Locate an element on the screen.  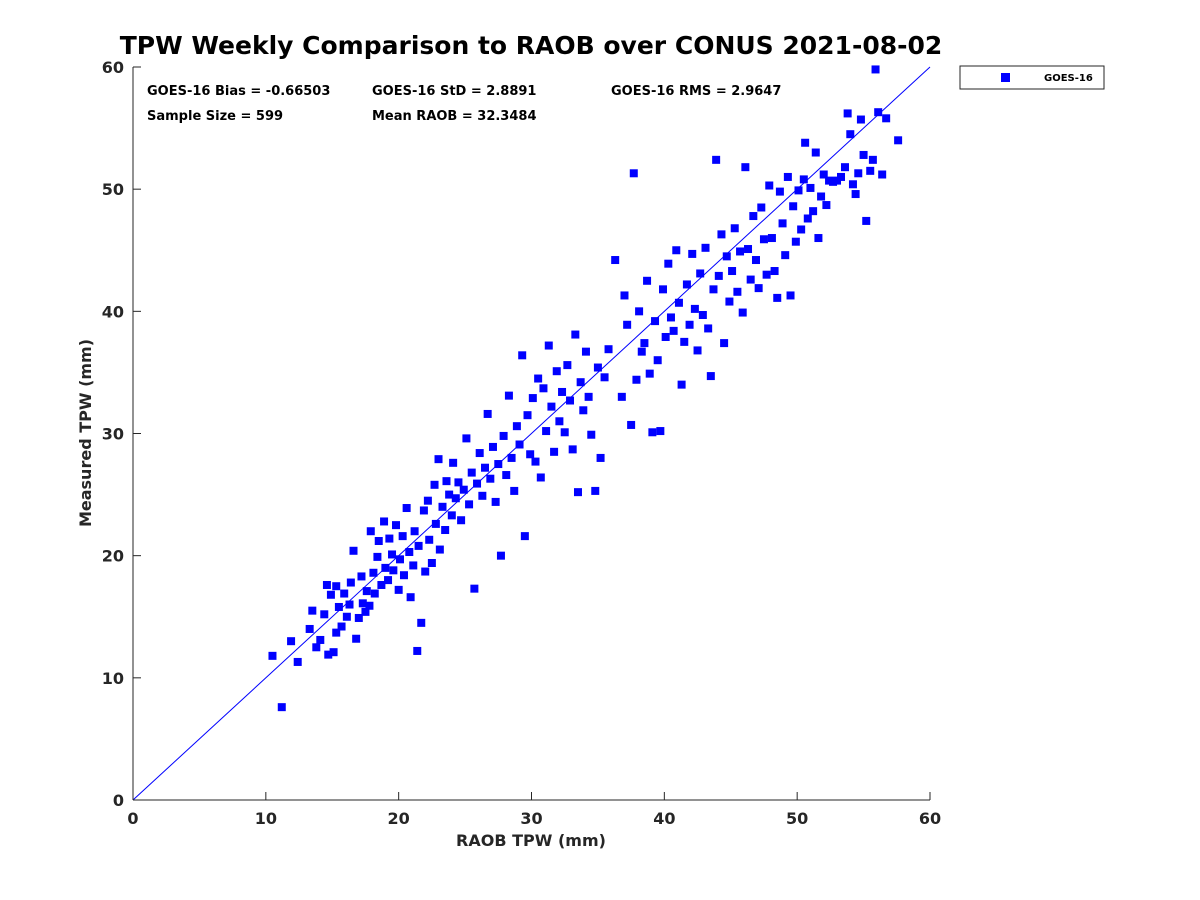
legend: GOES-16 is located at coordinates (1032, 77).